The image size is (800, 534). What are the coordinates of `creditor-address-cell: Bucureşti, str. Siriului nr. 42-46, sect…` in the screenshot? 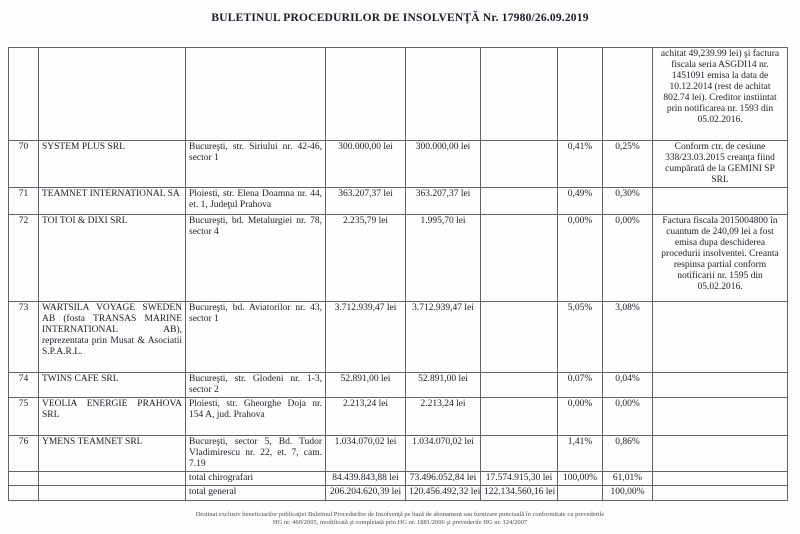 It's located at (255, 164).